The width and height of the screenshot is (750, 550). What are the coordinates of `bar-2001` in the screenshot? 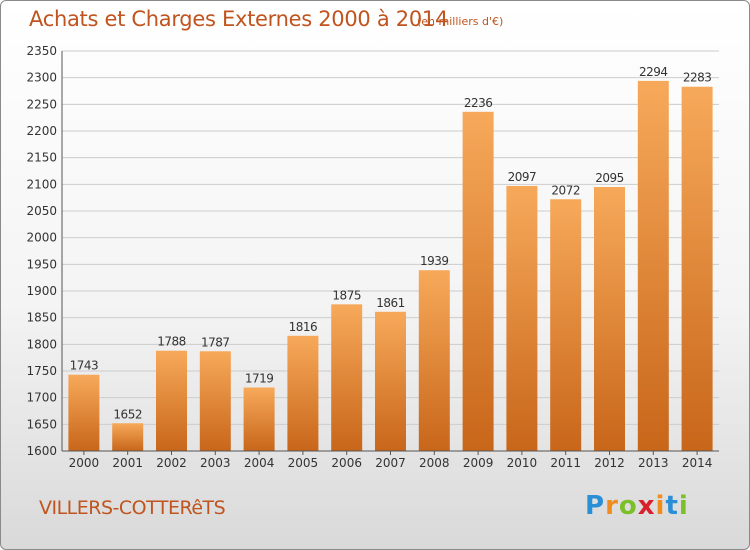 It's located at (128, 437).